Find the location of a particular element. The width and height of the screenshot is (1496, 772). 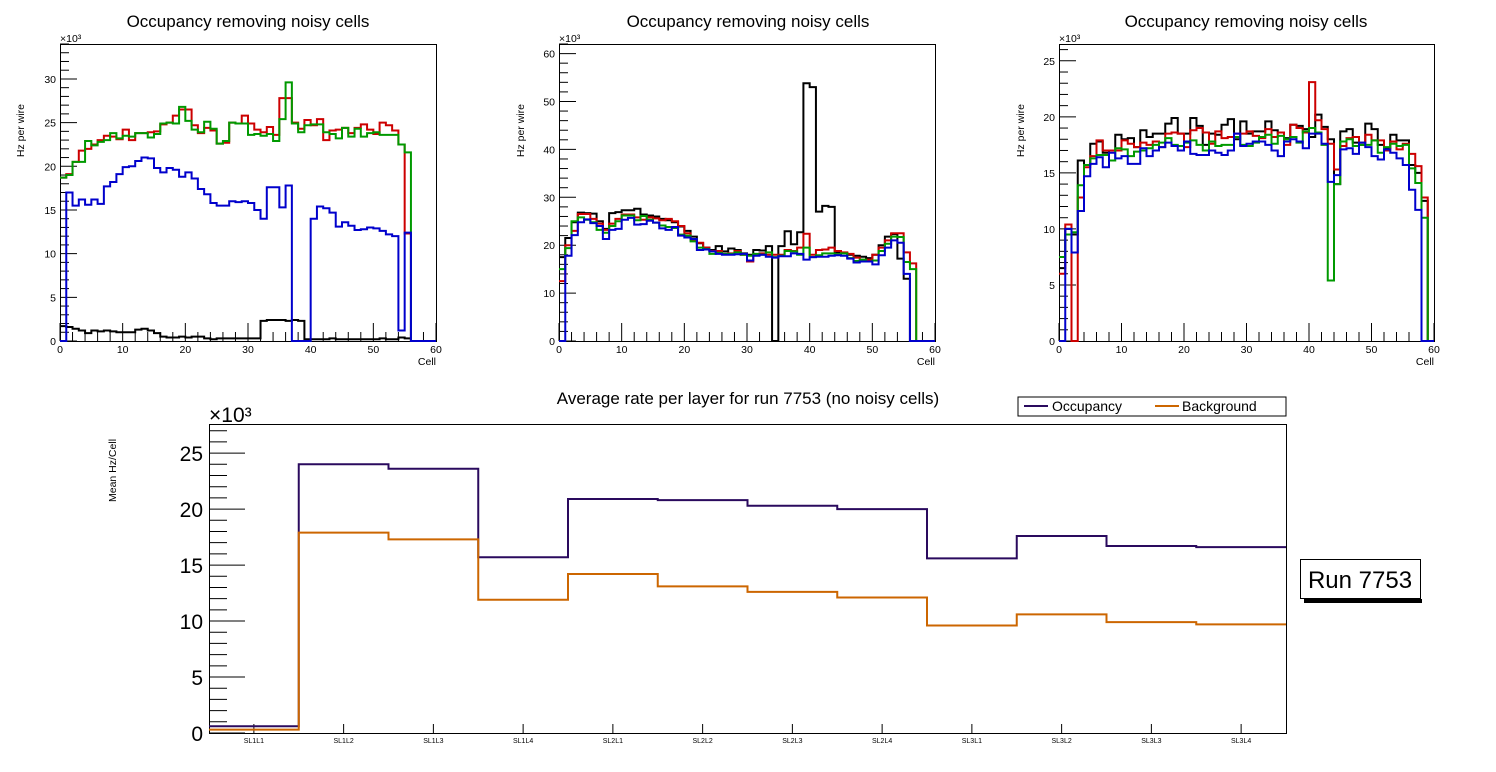

x-category-label: SL2L4 is located at coordinates (882, 741).